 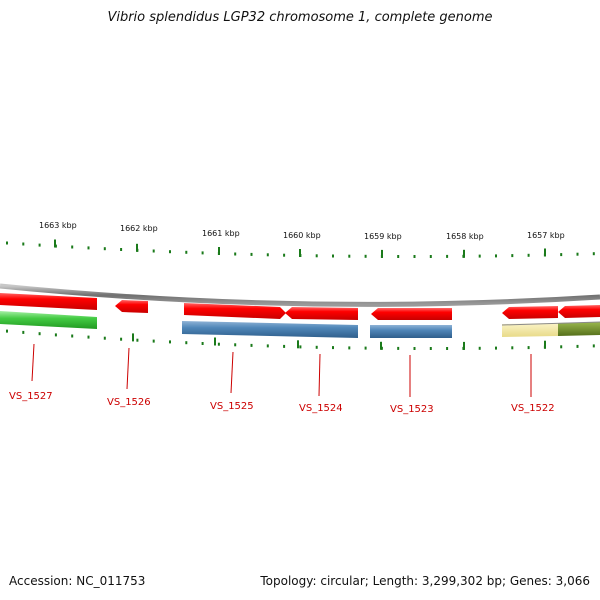 What do you see at coordinates (533, 408) in the screenshot?
I see `gene-label-vs1522: VS_1522` at bounding box center [533, 408].